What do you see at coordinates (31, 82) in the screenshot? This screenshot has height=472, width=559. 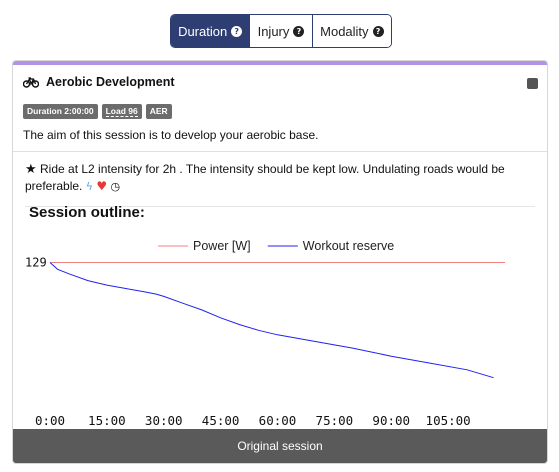 I see `bike-icon` at bounding box center [31, 82].